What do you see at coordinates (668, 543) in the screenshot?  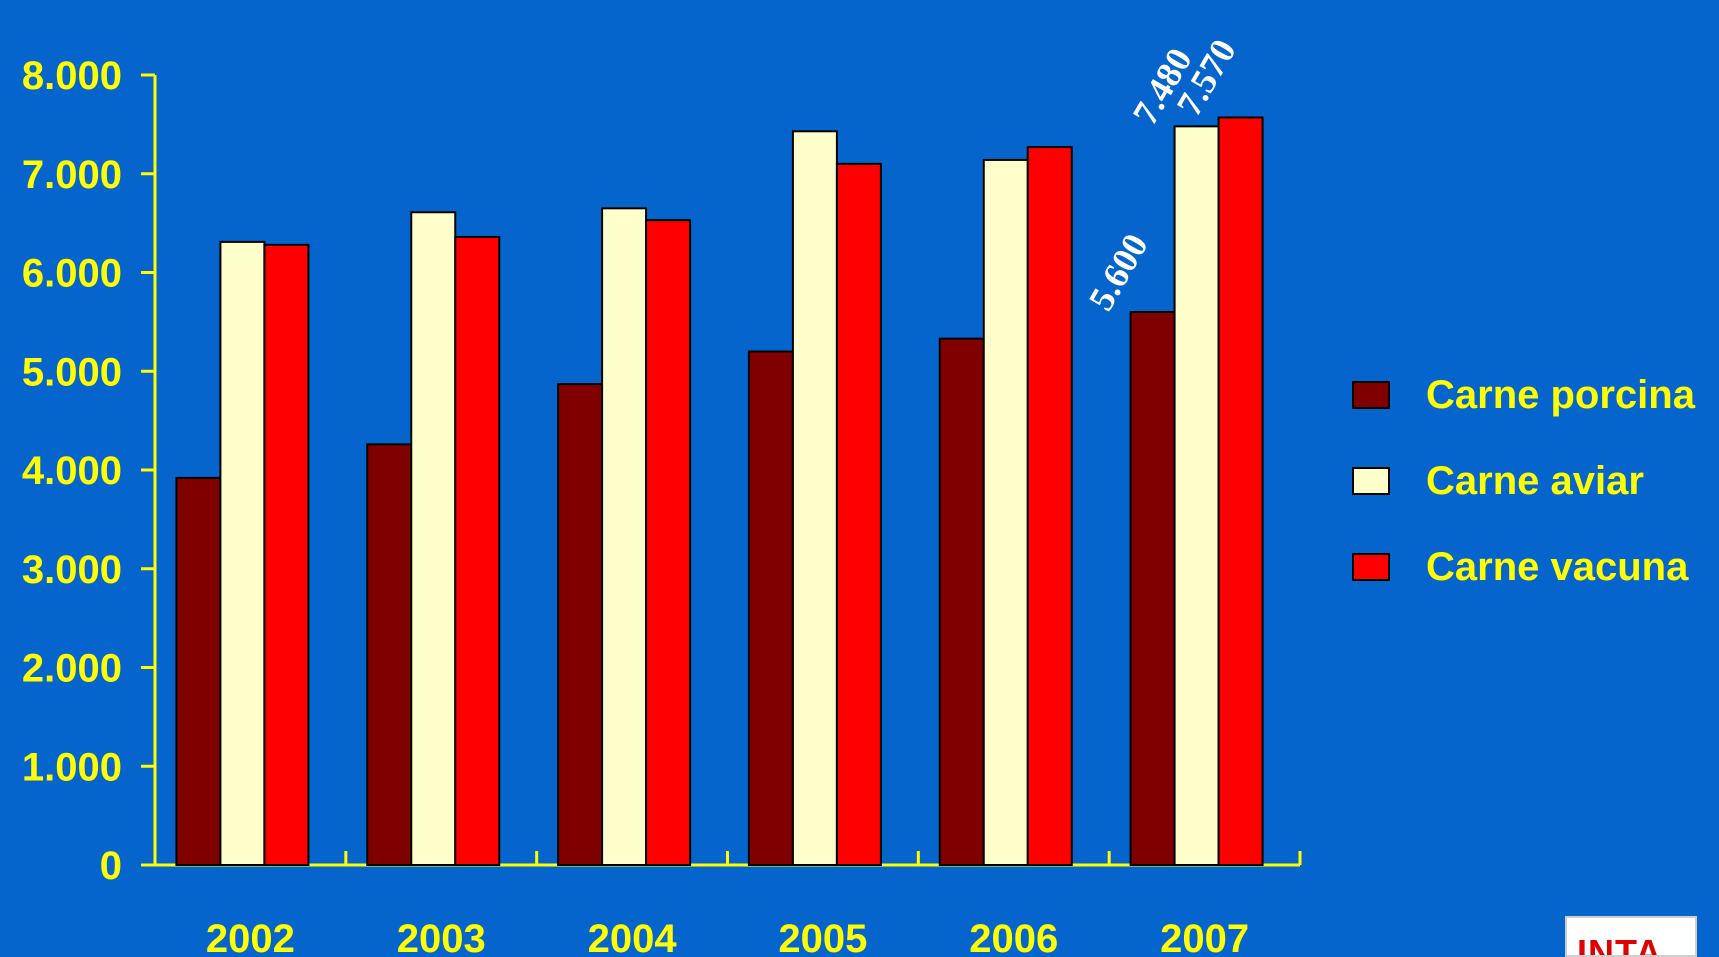 I see `bar-vacuna-2004` at bounding box center [668, 543].